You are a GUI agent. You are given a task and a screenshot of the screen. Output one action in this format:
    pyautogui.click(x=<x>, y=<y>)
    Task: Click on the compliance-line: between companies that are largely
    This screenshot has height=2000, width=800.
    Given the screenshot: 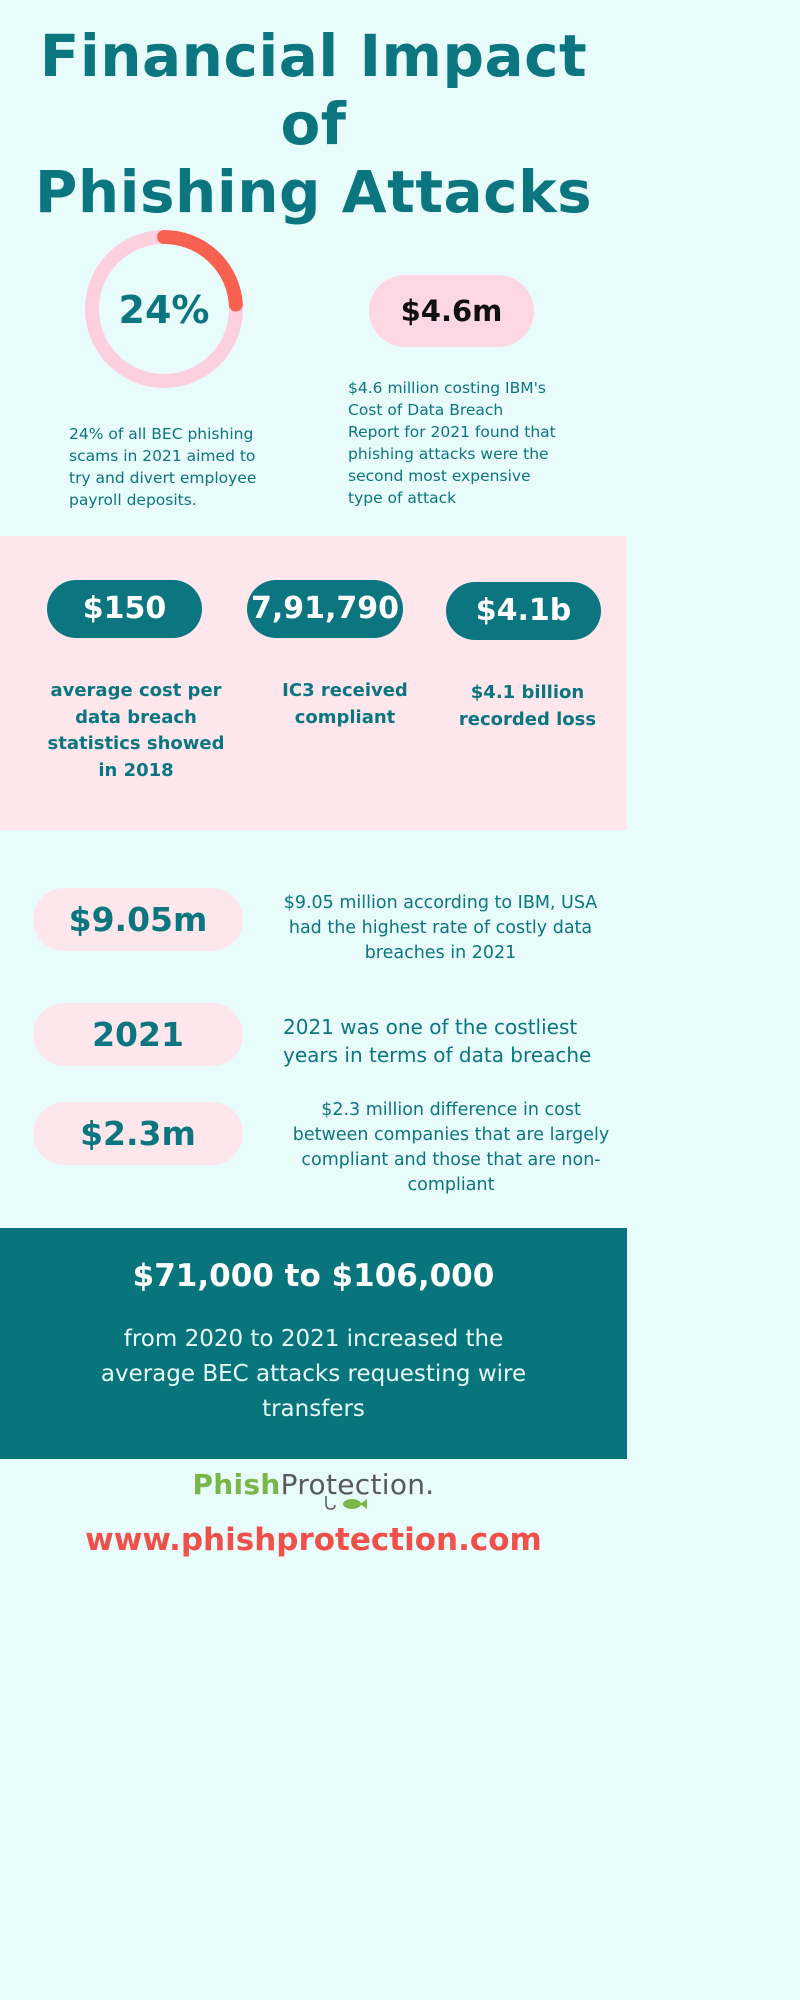 What is the action you would take?
    pyautogui.click(x=451, y=1135)
    